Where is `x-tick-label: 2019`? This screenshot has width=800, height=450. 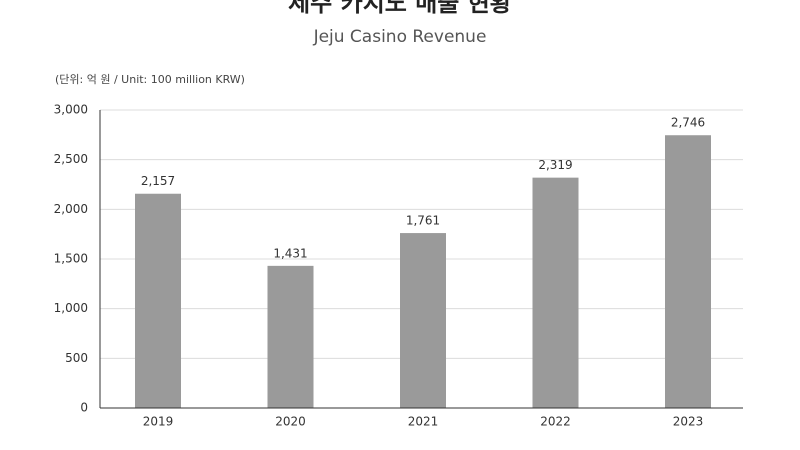
x-tick-label: 2019 is located at coordinates (158, 422).